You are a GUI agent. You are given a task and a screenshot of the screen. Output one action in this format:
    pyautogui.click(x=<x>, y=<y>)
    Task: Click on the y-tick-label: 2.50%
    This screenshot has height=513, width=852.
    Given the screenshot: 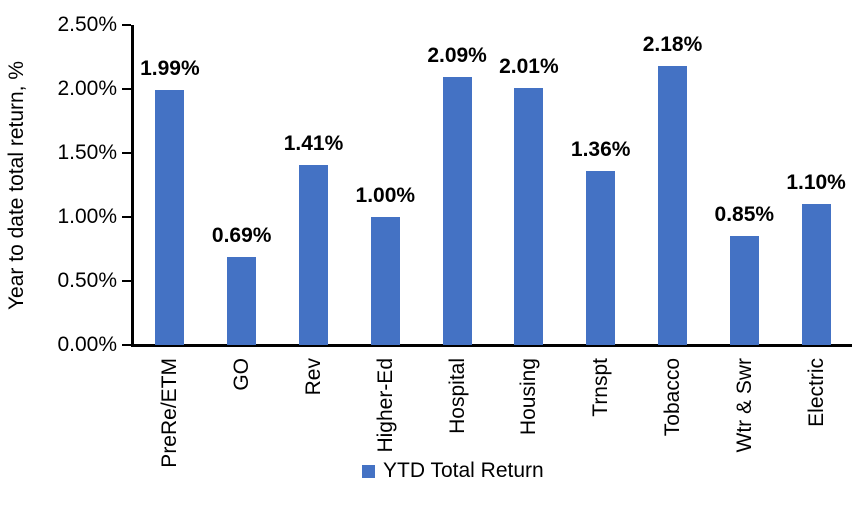 What is the action you would take?
    pyautogui.click(x=87, y=24)
    